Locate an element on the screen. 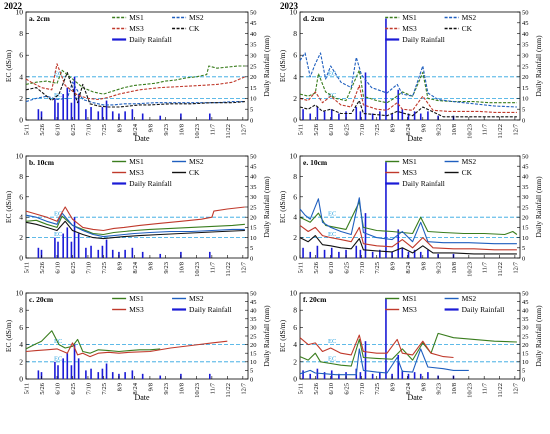 Image resolution: width=550 pixels, height=434 pixels. panel-c-y2label: Daily Rainfall (mm) is located at coordinates (266, 336).